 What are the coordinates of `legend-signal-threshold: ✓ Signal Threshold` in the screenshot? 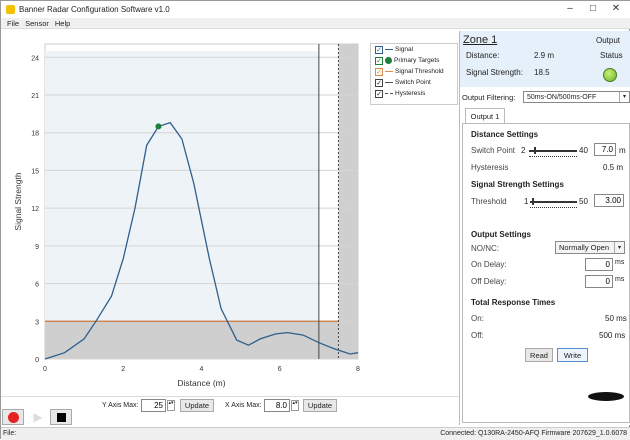 It's located at (409, 71).